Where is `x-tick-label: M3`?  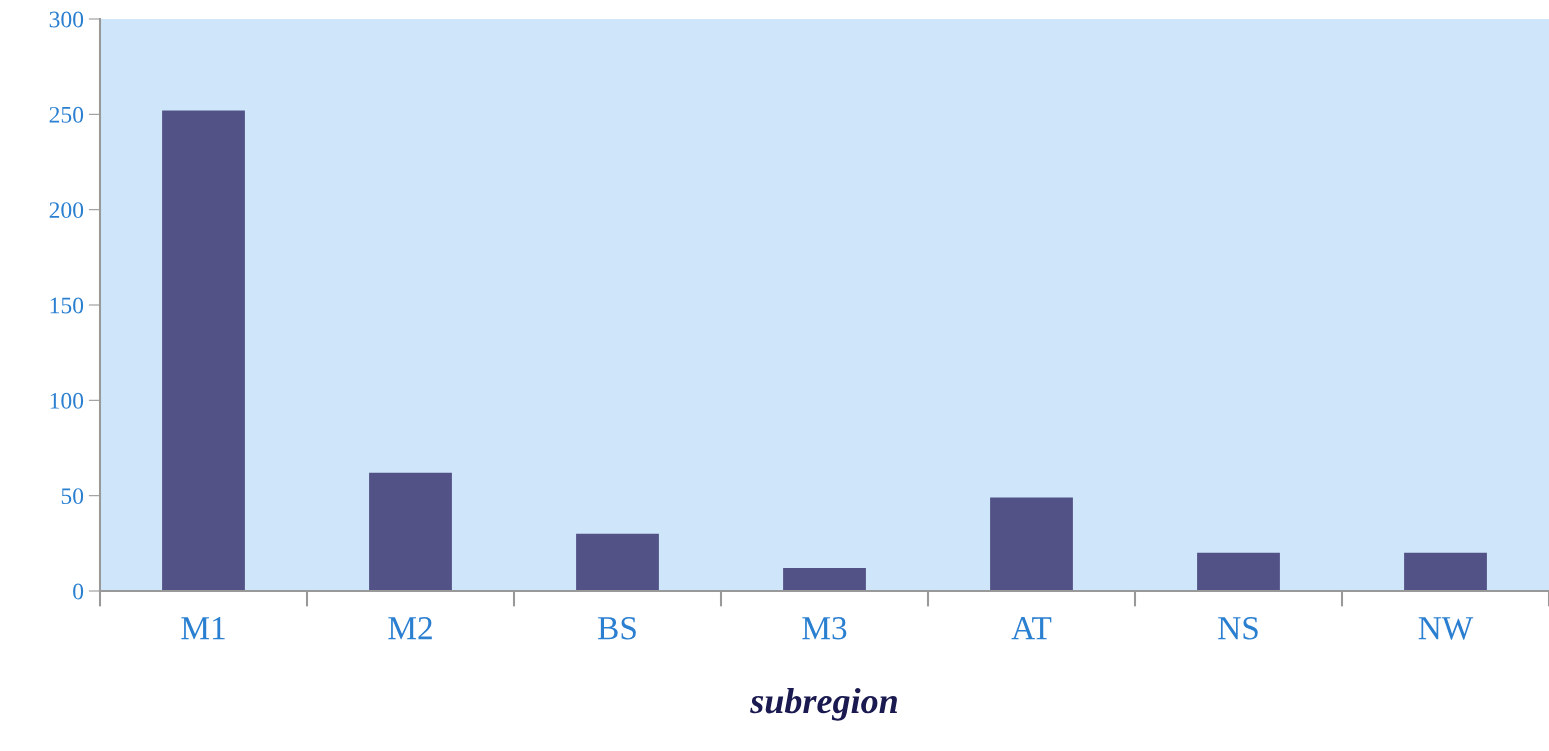
x-tick-label: M3 is located at coordinates (824, 628).